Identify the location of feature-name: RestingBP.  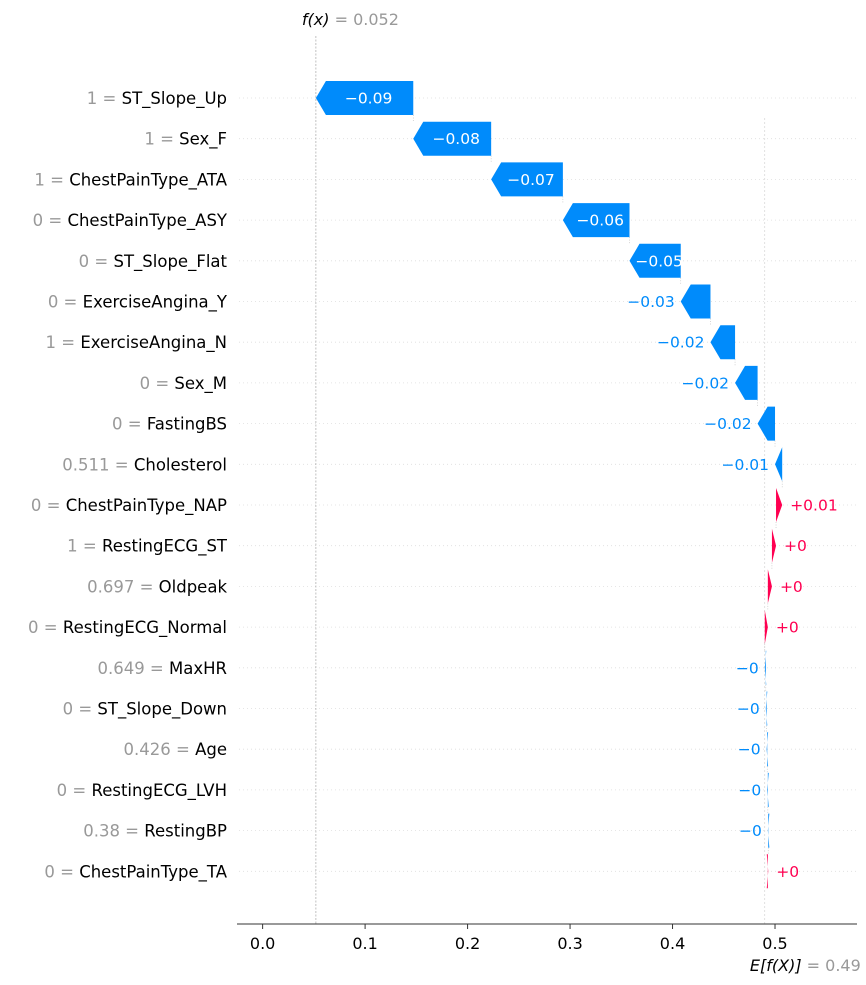
(185, 831).